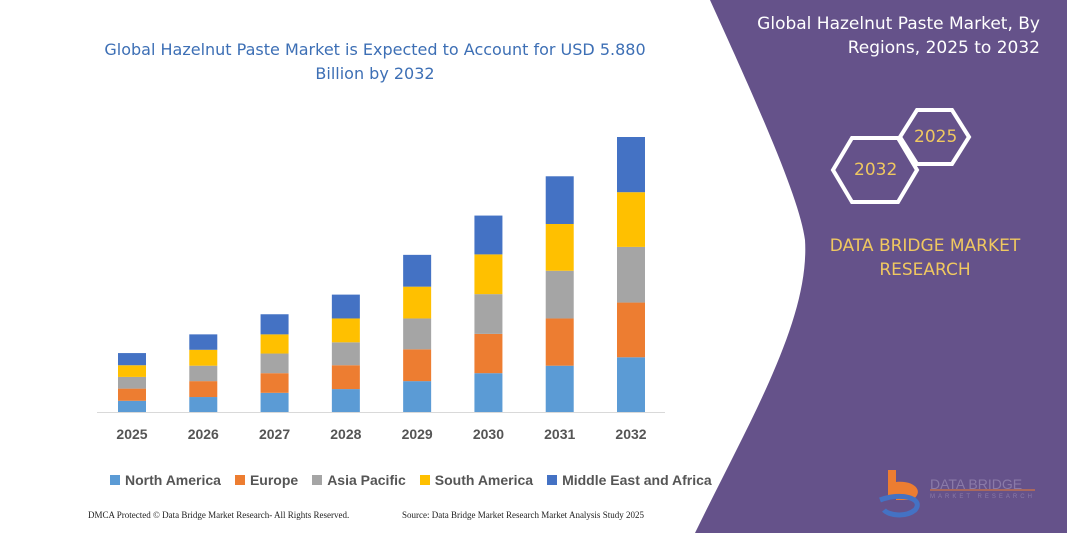 The image size is (1067, 533). I want to click on bar-middle-east-and-africa-2025, so click(132, 359).